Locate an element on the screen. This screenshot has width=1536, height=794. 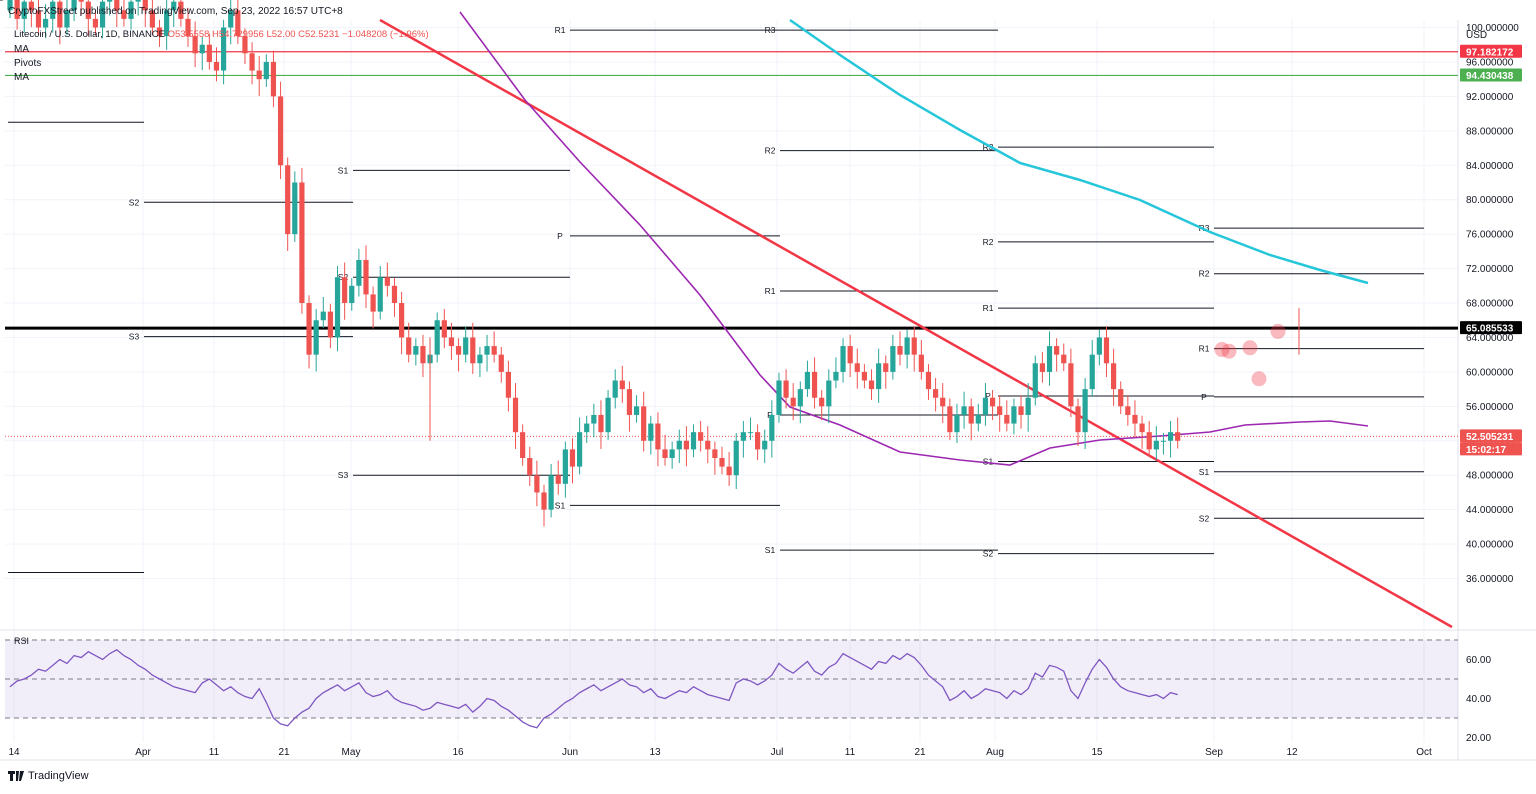
indicator-ma2-label: MA is located at coordinates (21, 77).